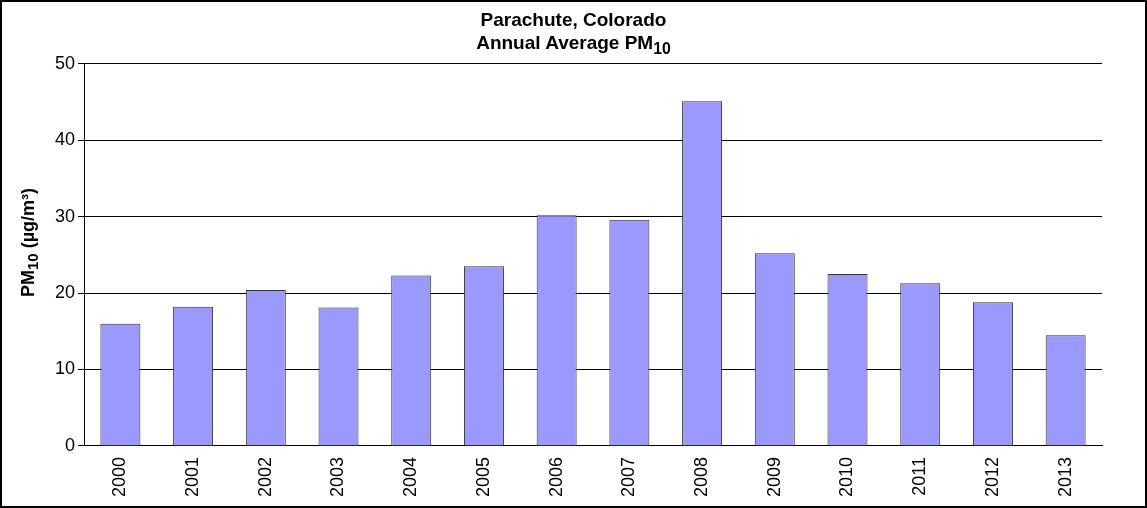 The image size is (1147, 508). What do you see at coordinates (65, 139) in the screenshot?
I see `y-tick-label: 40` at bounding box center [65, 139].